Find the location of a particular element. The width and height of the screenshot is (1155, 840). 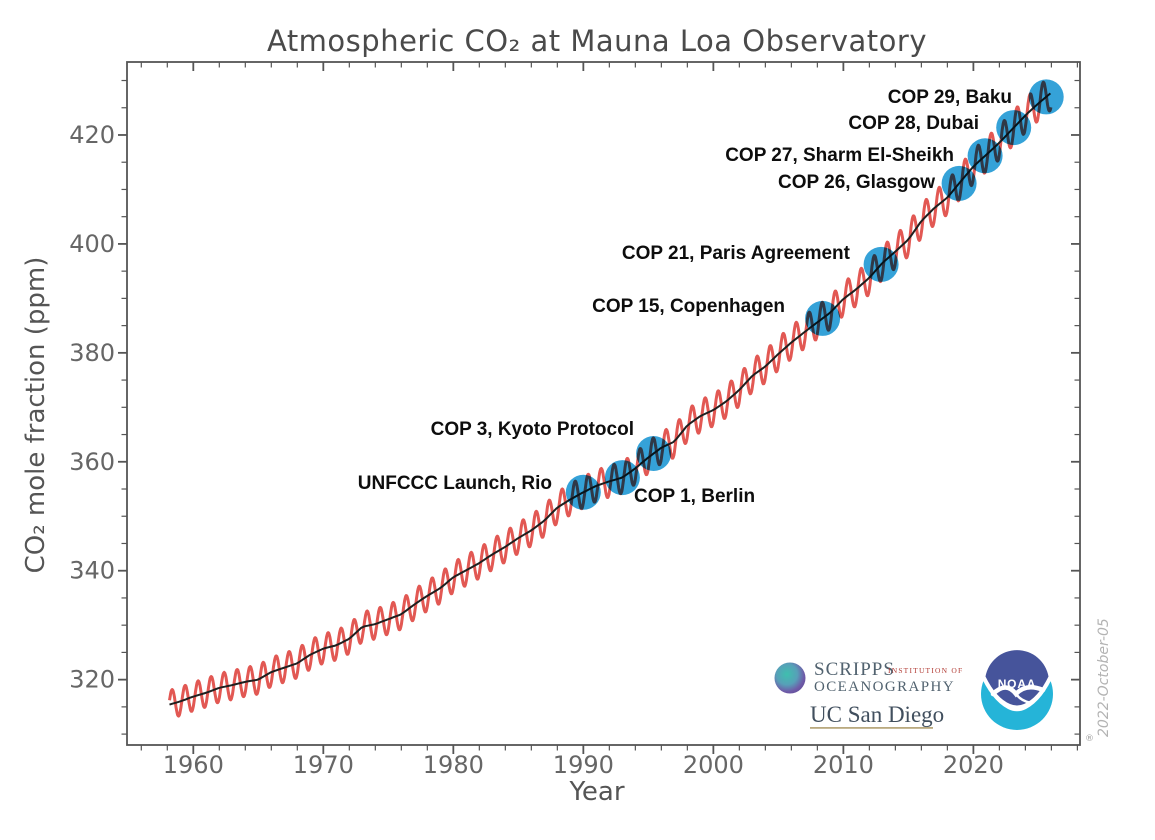

y-tick-label-360: 360 is located at coordinates (92, 462).